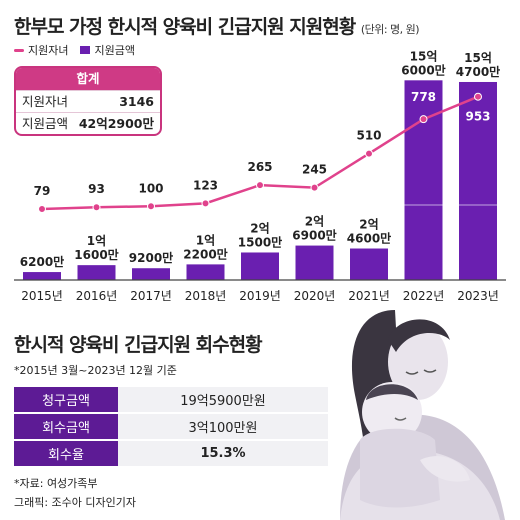 The image size is (520, 520). I want to click on x-tick-label: 2022년, so click(424, 296).